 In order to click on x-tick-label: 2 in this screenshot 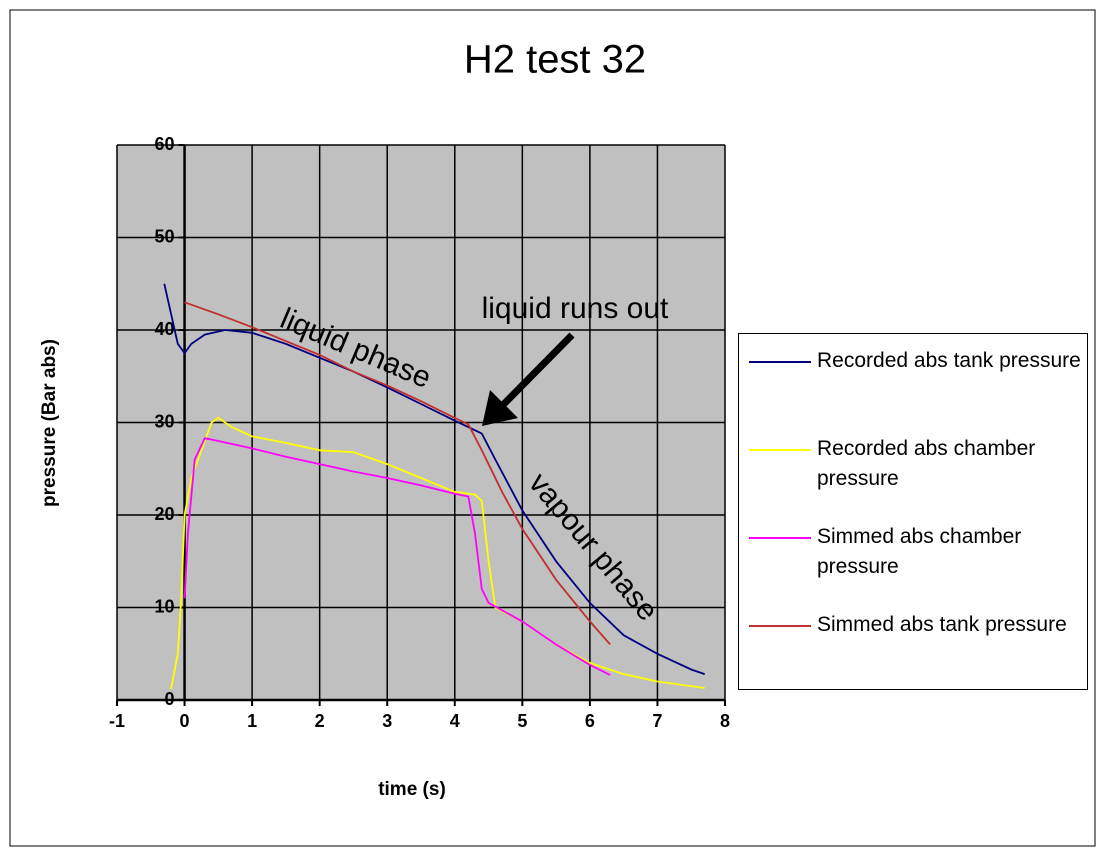, I will do `click(320, 721)`.